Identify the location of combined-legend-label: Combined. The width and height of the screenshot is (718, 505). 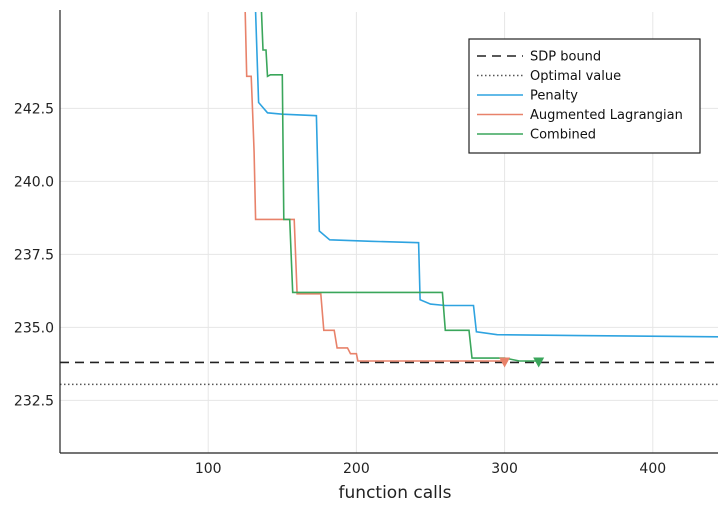
(563, 135).